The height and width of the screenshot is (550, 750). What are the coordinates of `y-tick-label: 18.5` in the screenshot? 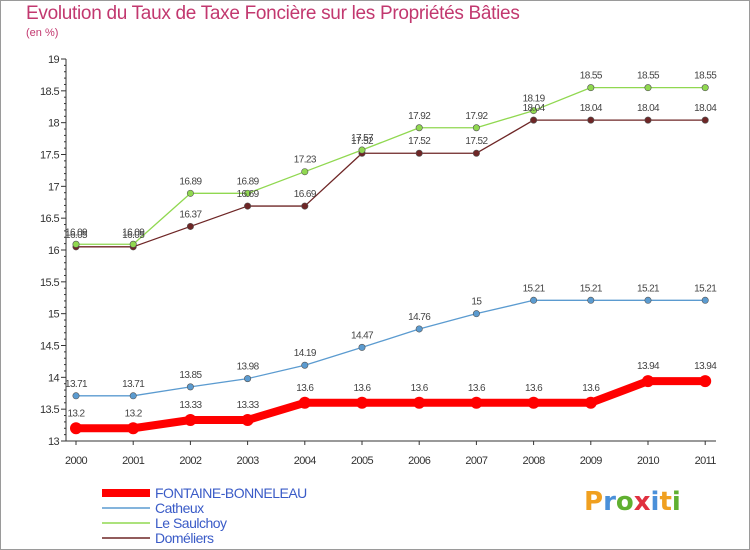 It's located at (49, 92).